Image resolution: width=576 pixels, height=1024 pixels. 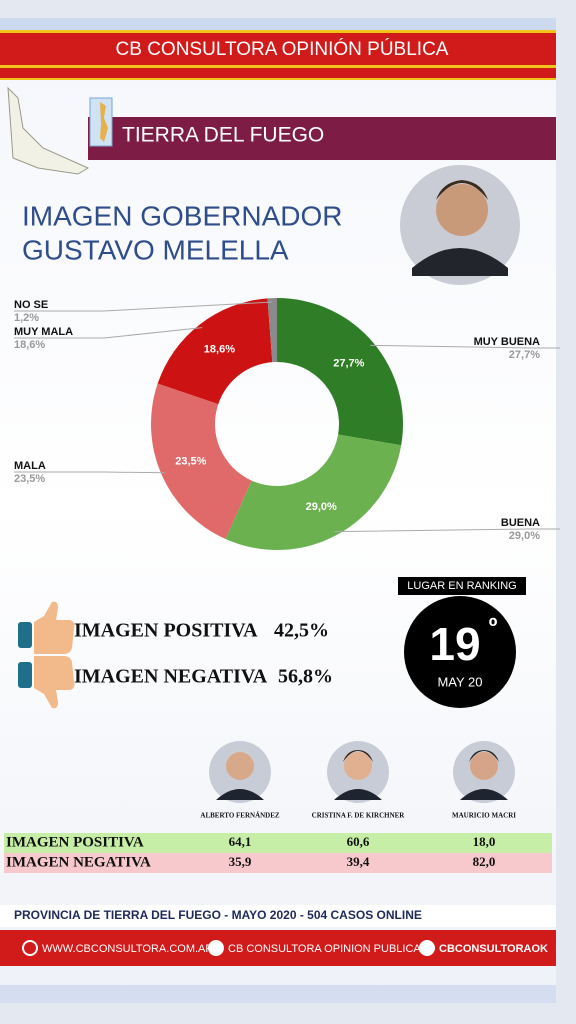 What do you see at coordinates (358, 861) in the screenshot?
I see `table-cell: 39,4` at bounding box center [358, 861].